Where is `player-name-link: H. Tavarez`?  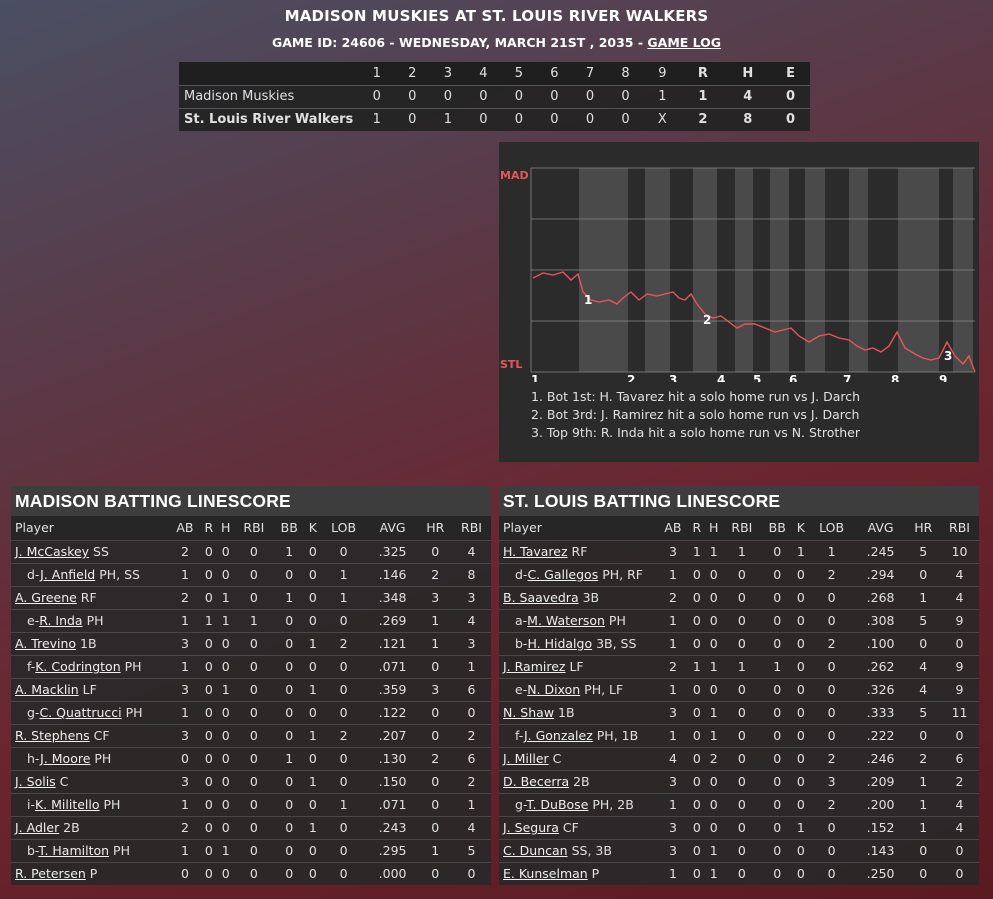
player-name-link: H. Tavarez is located at coordinates (535, 551).